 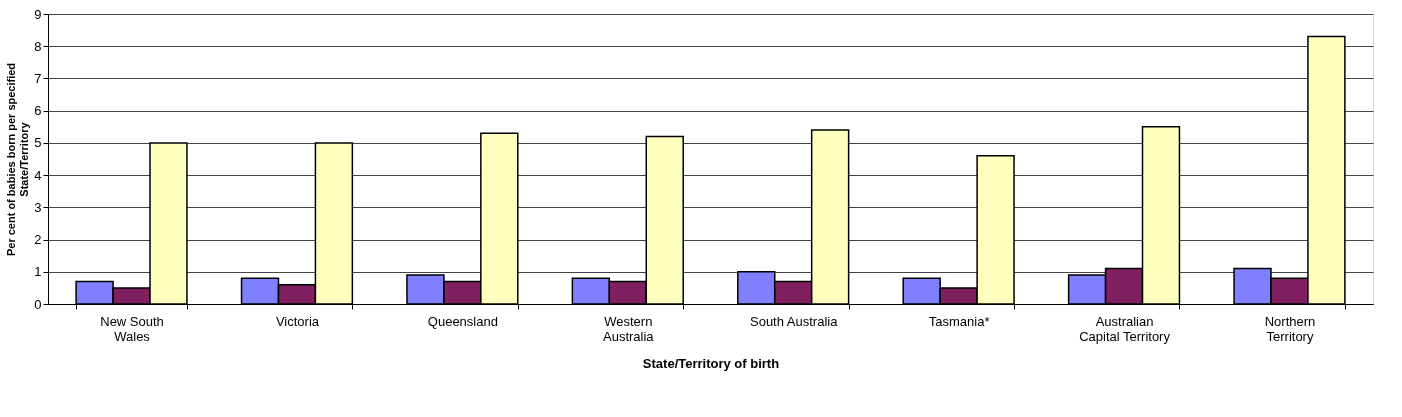 What do you see at coordinates (38, 78) in the screenshot?
I see `y-tick-label: 7` at bounding box center [38, 78].